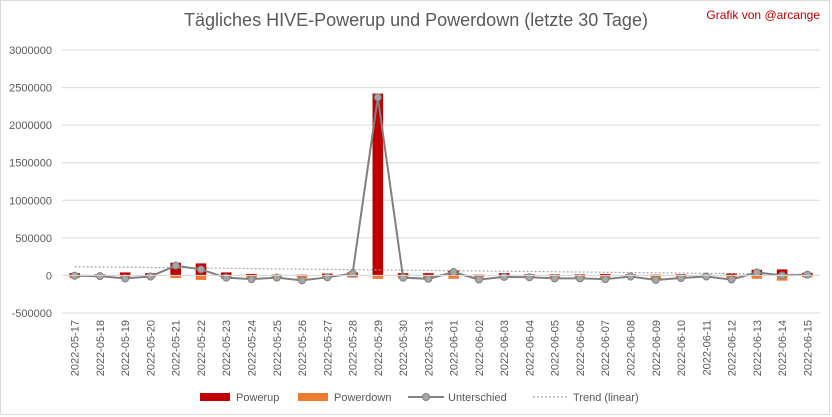 Image resolution: width=832 pixels, height=417 pixels. I want to click on y-tick-label: 2500000, so click(30, 89).